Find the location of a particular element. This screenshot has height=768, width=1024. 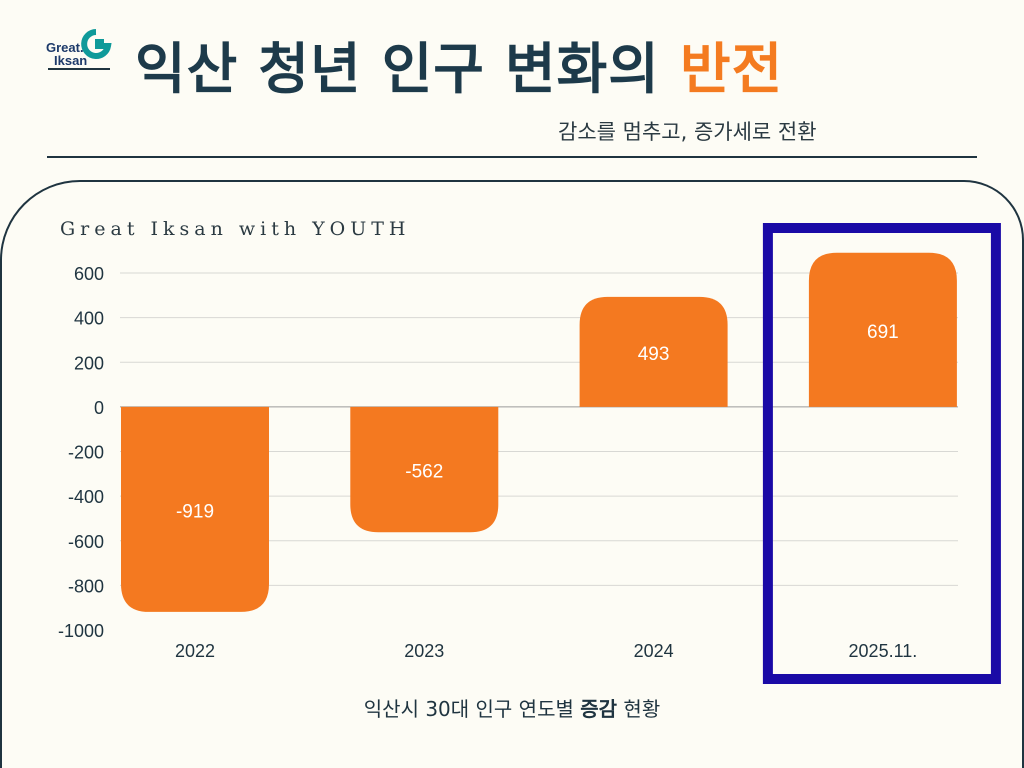

bar-2025.11. is located at coordinates (882, 329).